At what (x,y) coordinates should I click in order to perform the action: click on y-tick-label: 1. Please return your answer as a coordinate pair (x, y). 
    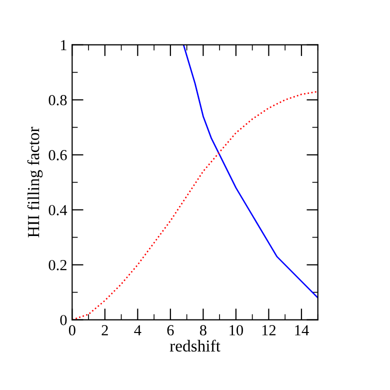
    Looking at the image, I should click on (63, 45).